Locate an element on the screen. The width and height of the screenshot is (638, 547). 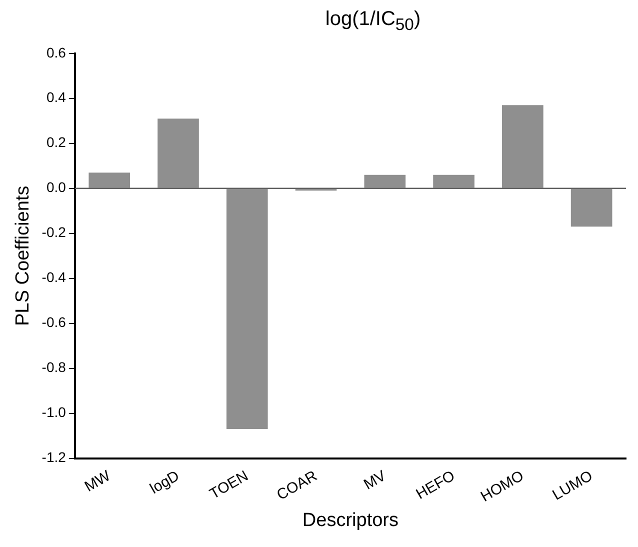
x-tick-label: logD is located at coordinates (164, 482).